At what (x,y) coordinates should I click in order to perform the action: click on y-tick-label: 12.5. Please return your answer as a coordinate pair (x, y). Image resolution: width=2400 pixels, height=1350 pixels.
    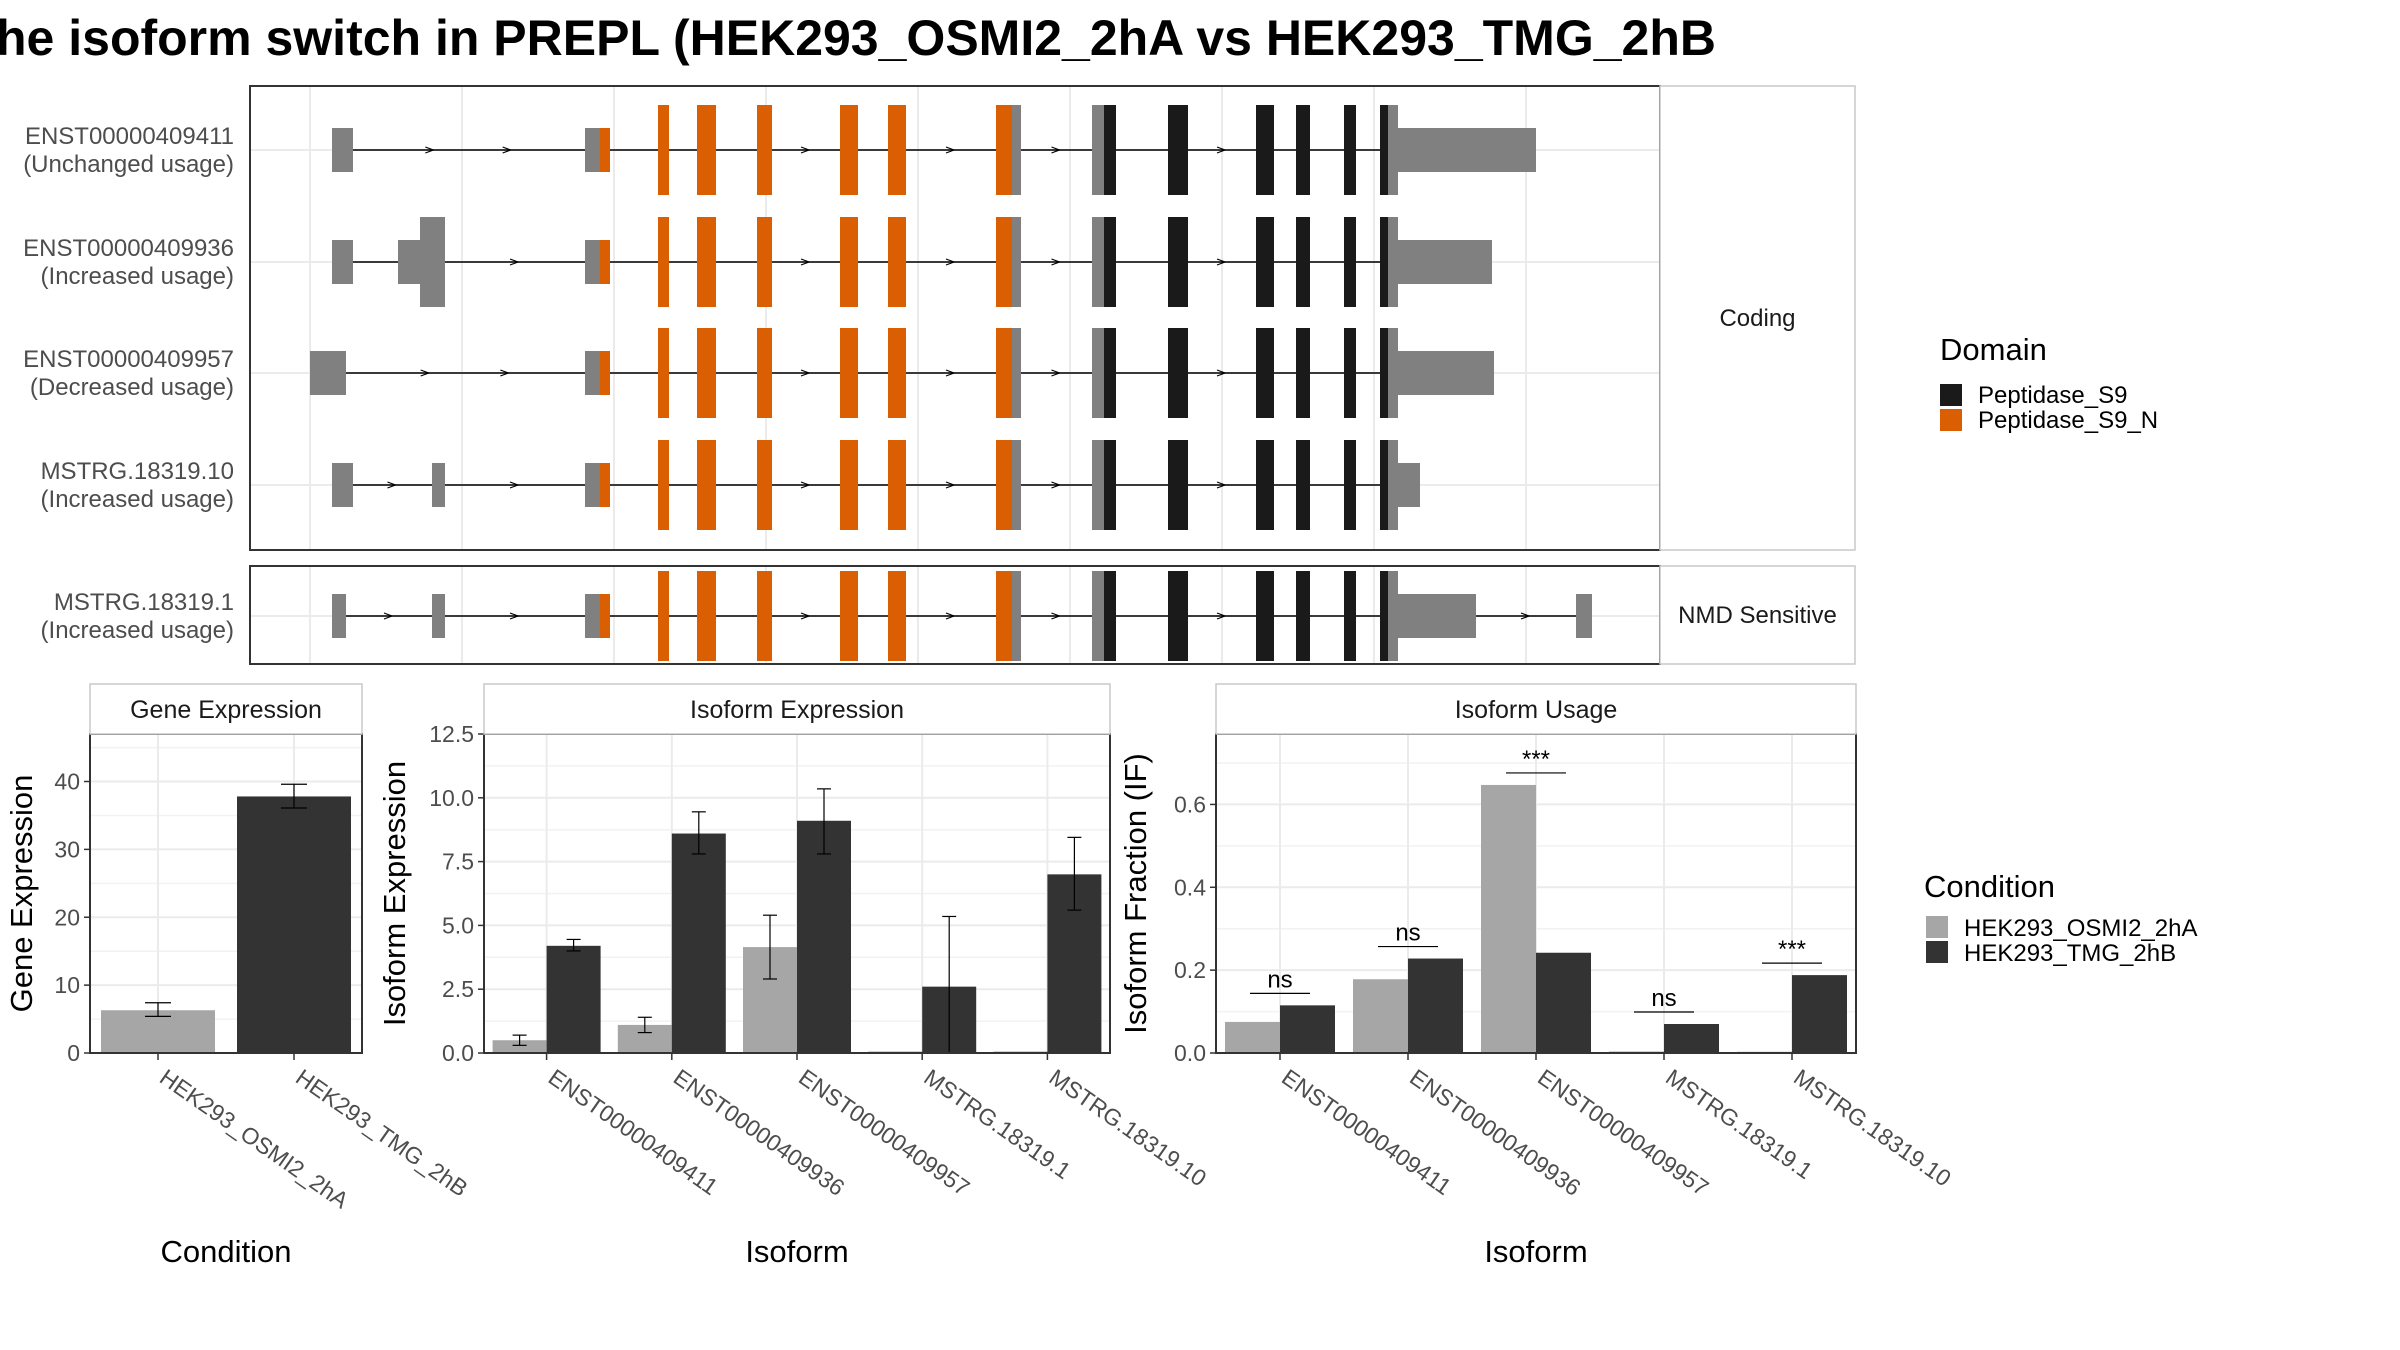
    Looking at the image, I should click on (451, 734).